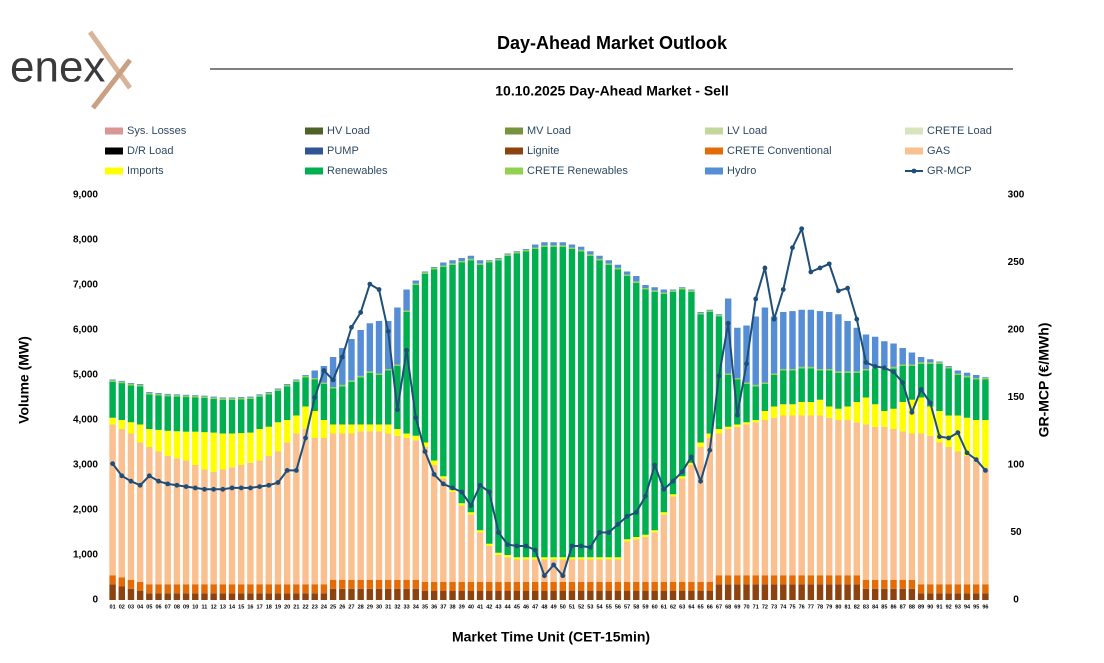 The image size is (1104, 663). I want to click on y-tick-label: 7,000, so click(85, 285).